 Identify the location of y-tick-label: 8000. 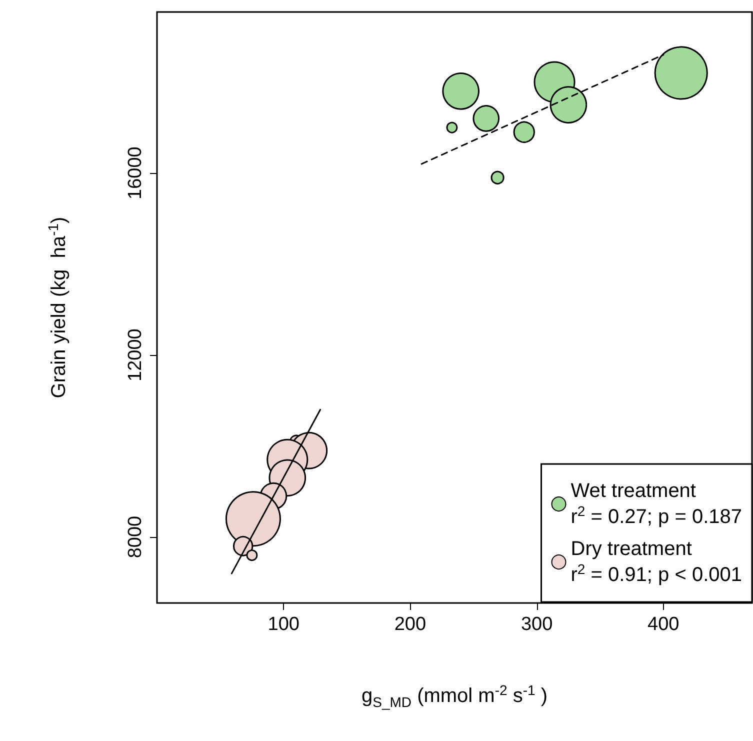
(135, 537).